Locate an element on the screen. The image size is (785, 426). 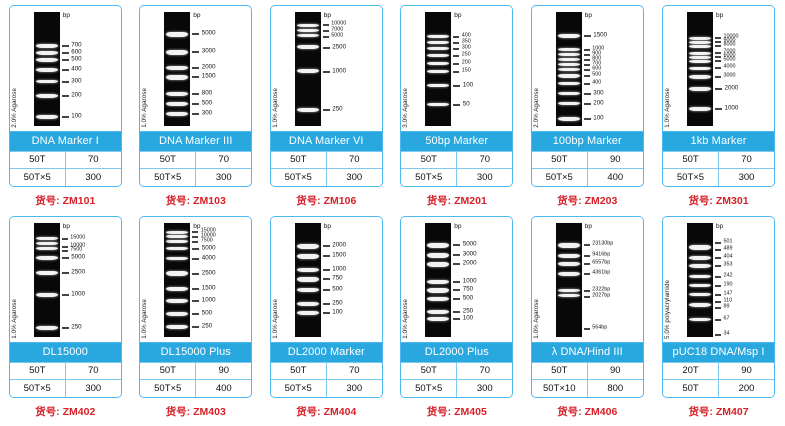
ladder-tick-label: 10000 is located at coordinates (208, 235).